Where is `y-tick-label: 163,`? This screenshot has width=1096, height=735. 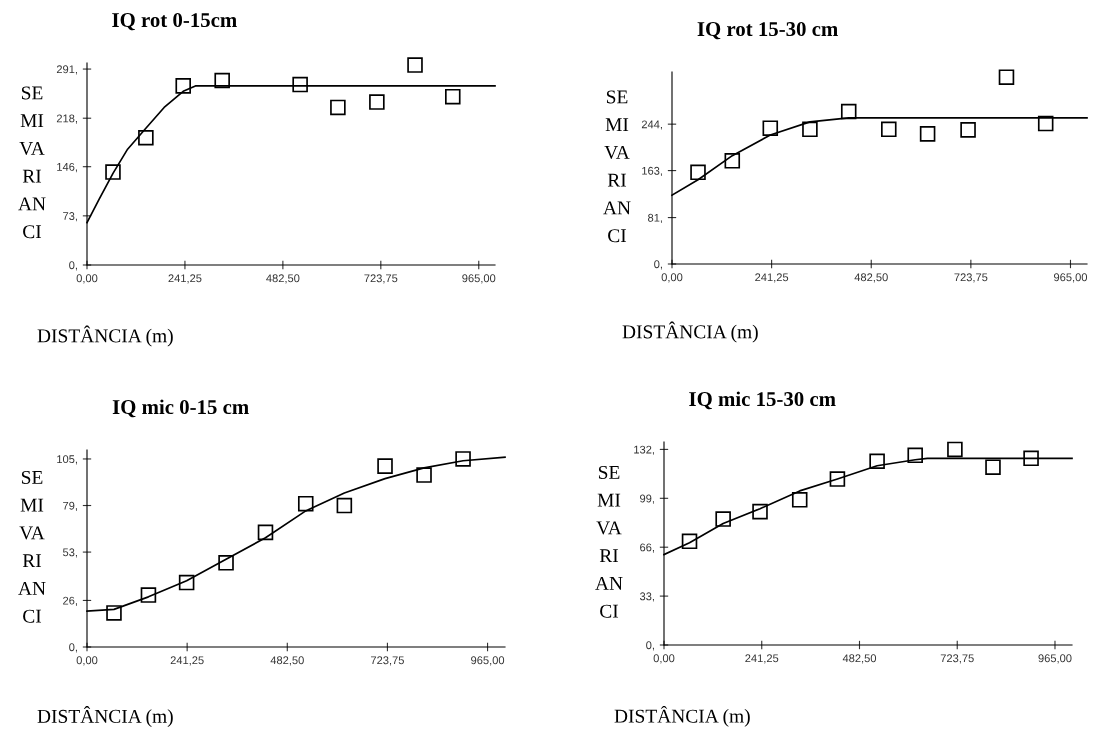 y-tick-label: 163, is located at coordinates (652, 171).